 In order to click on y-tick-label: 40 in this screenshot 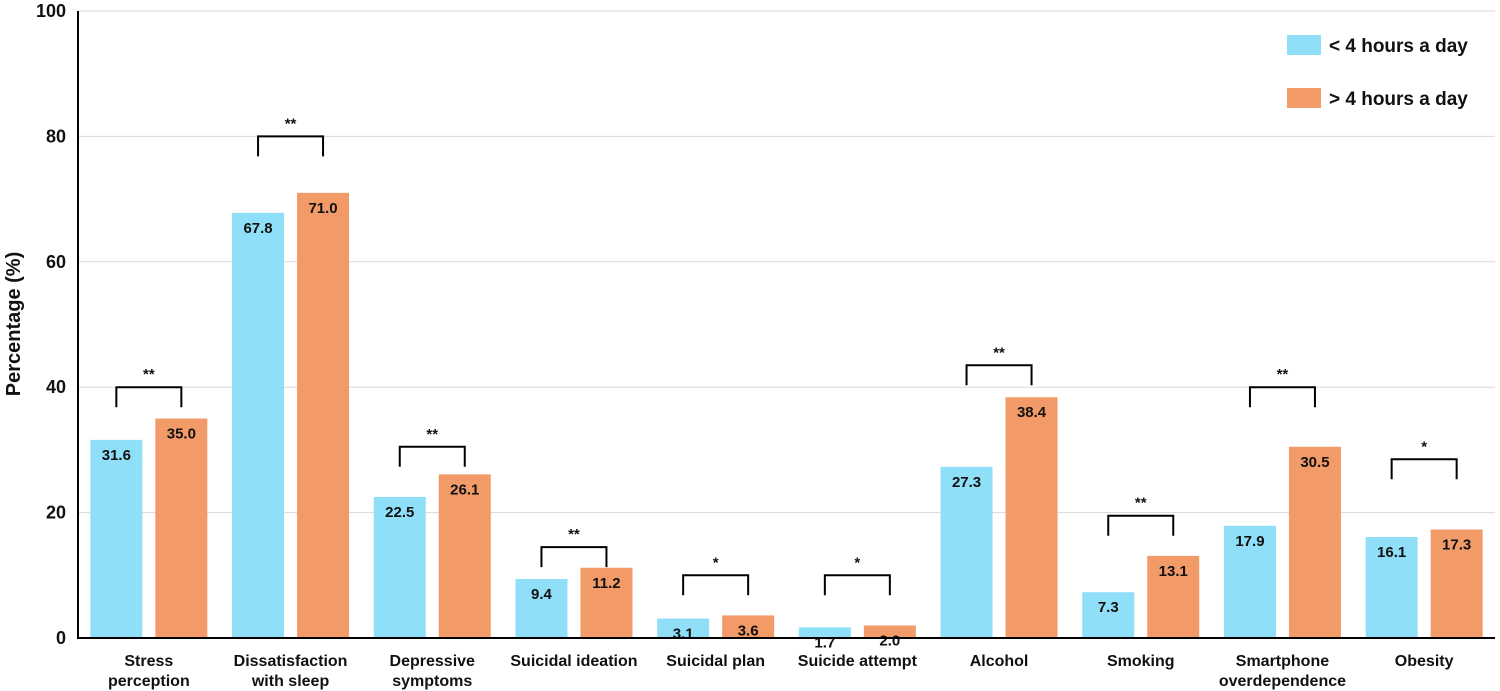, I will do `click(56, 387)`.